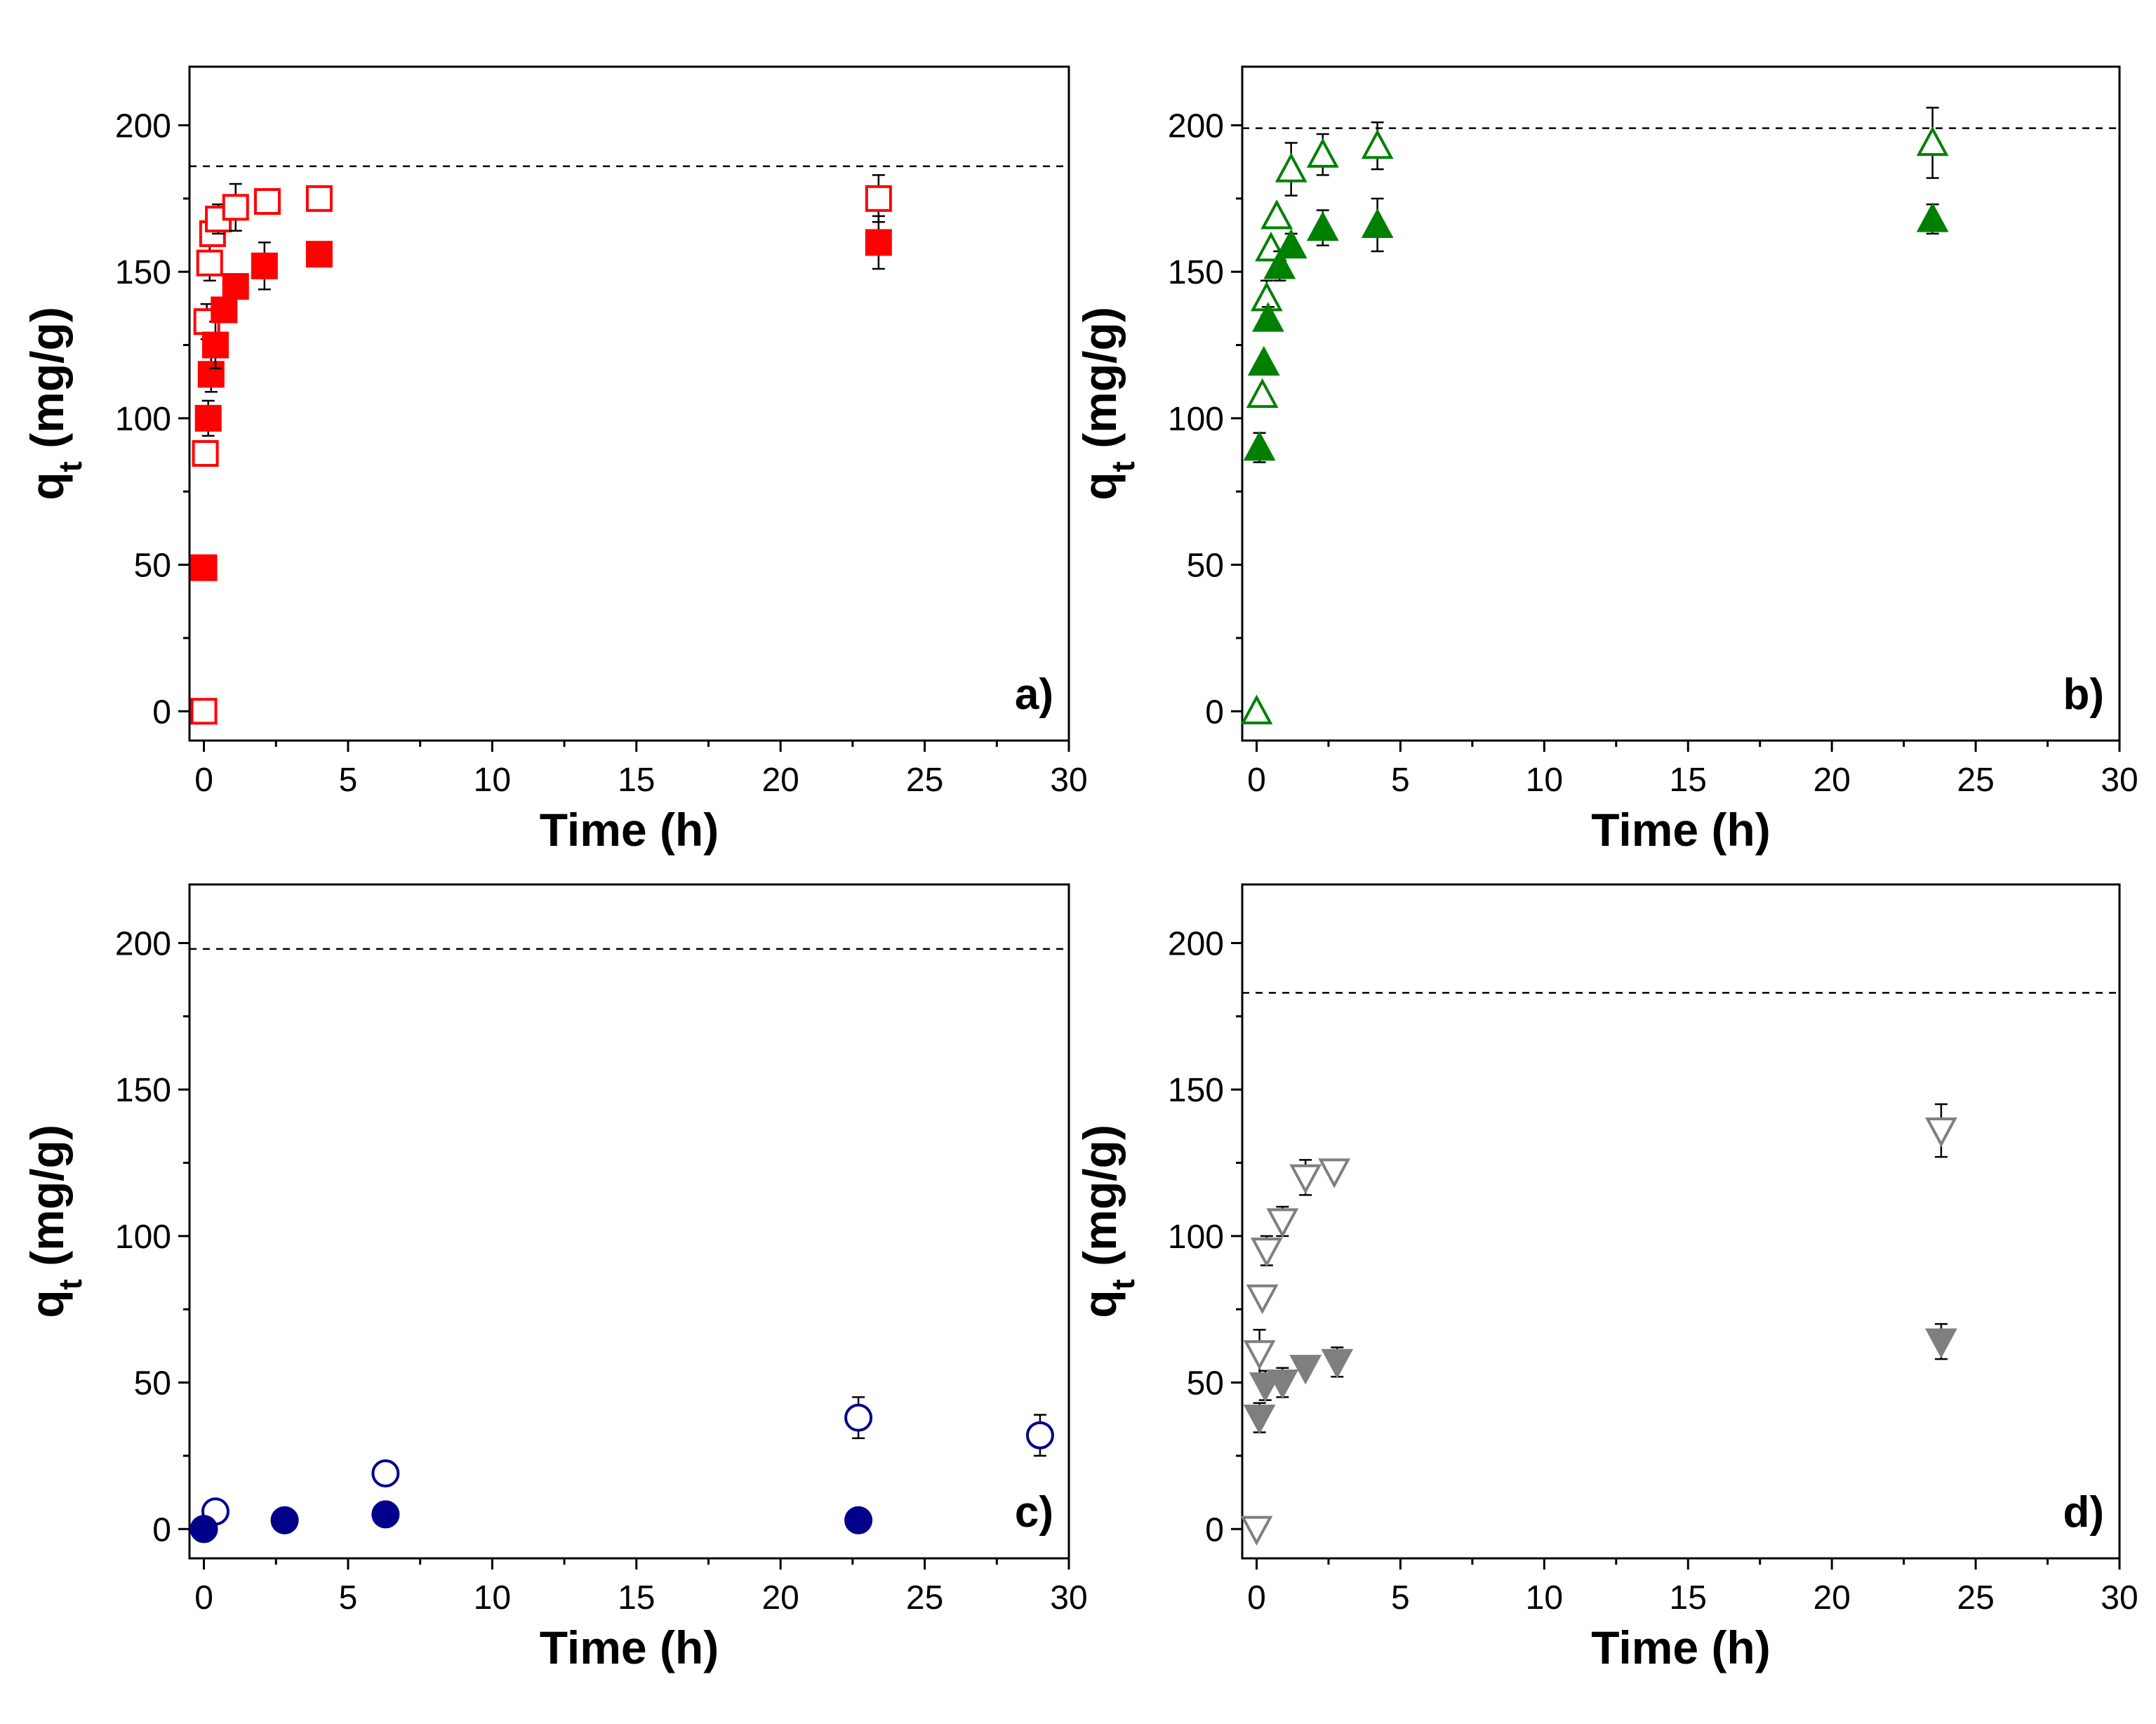 Image resolution: width=2156 pixels, height=1724 pixels. I want to click on panel-label: a), so click(1034, 694).